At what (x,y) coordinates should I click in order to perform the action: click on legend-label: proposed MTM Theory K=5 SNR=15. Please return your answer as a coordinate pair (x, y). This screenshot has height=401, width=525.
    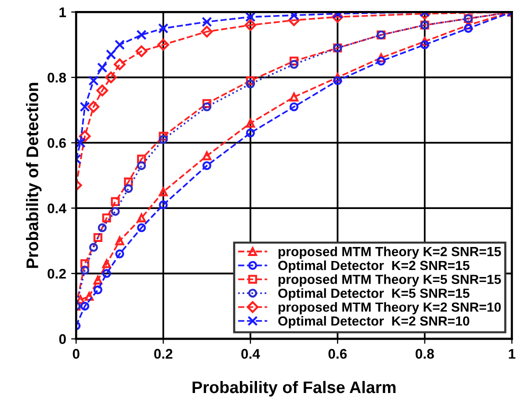
    Looking at the image, I should click on (389, 280).